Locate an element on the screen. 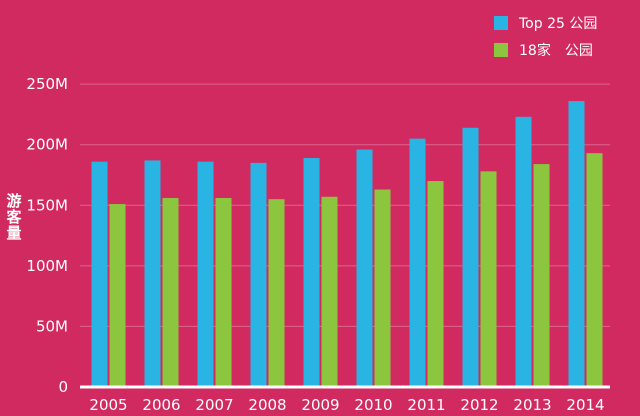 This screenshot has width=640, height=416. x-tick-labels: 2005 2006 2007 2008 2009 2010 2011 2012 2013 2014 is located at coordinates (346, 405).